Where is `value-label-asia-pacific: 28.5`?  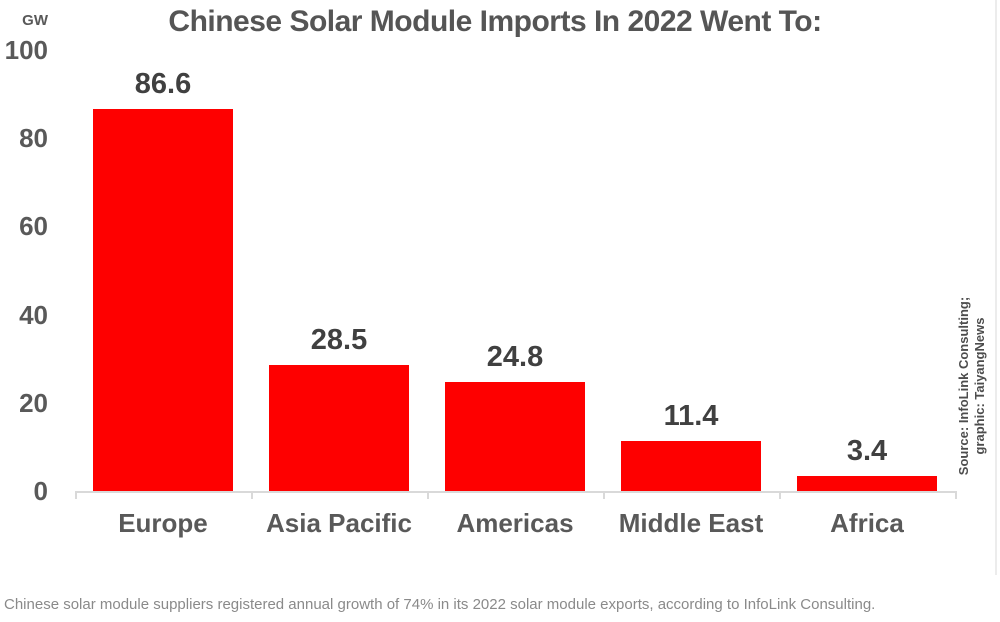 value-label-asia-pacific: 28.5 is located at coordinates (339, 340).